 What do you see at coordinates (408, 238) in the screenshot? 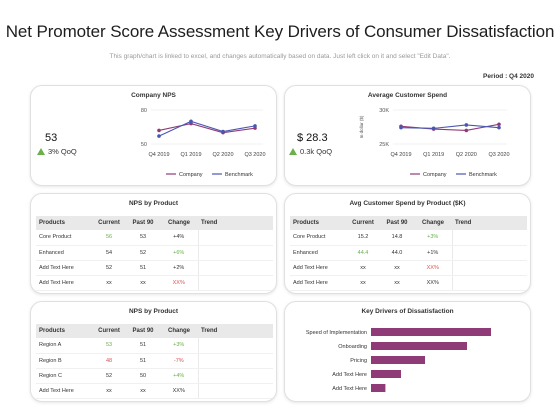
I see `table-row: Core Product 15.2 14.8 +3%` at bounding box center [408, 238].